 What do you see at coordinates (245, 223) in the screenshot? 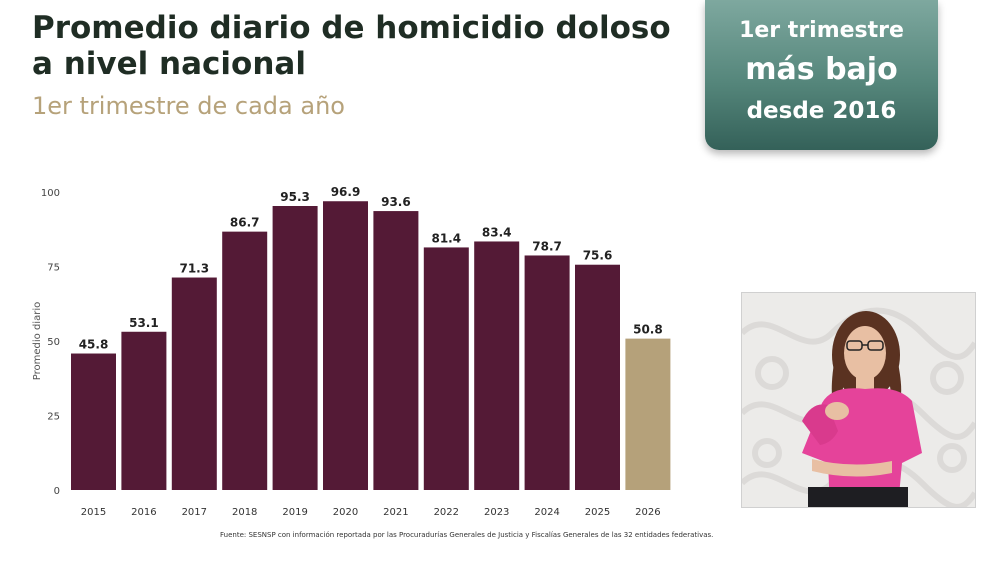
I see `data-label-2018: 86.7` at bounding box center [245, 223].